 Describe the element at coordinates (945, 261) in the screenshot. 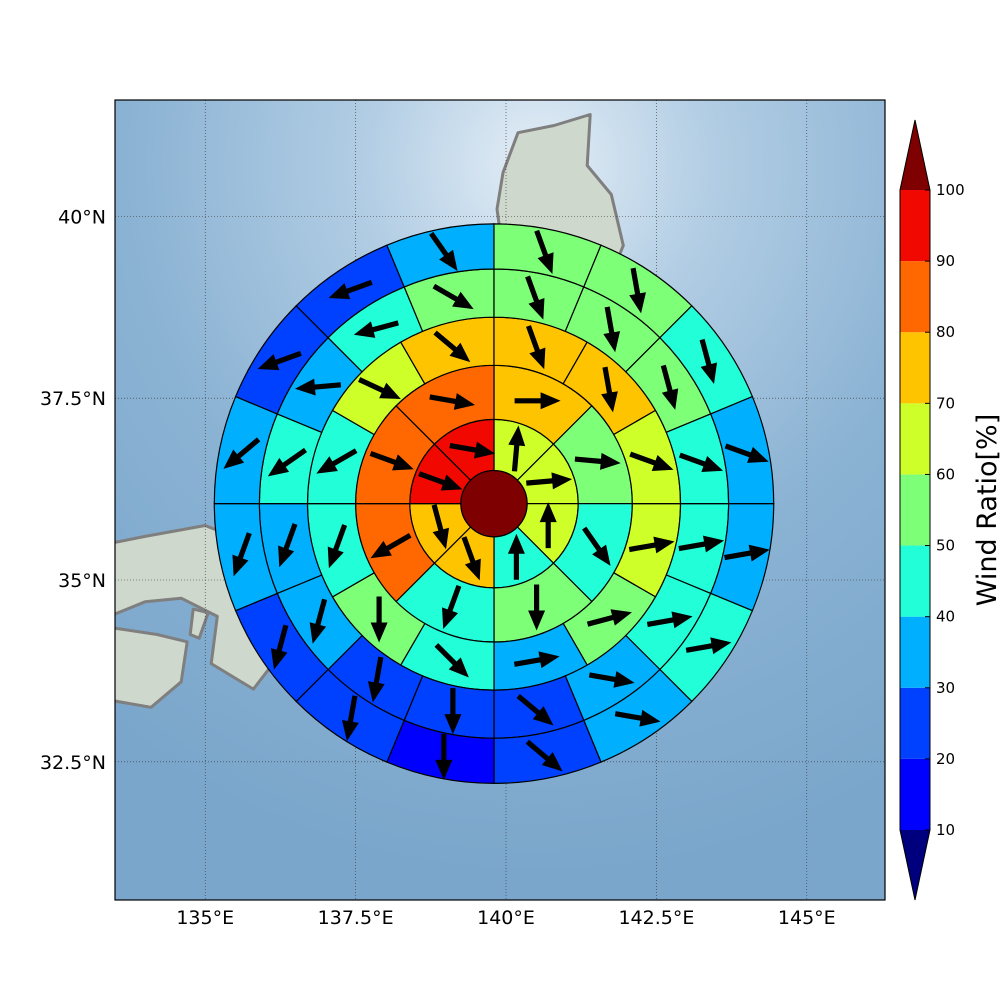

I see `colorbar-tick-label: 90` at that location.